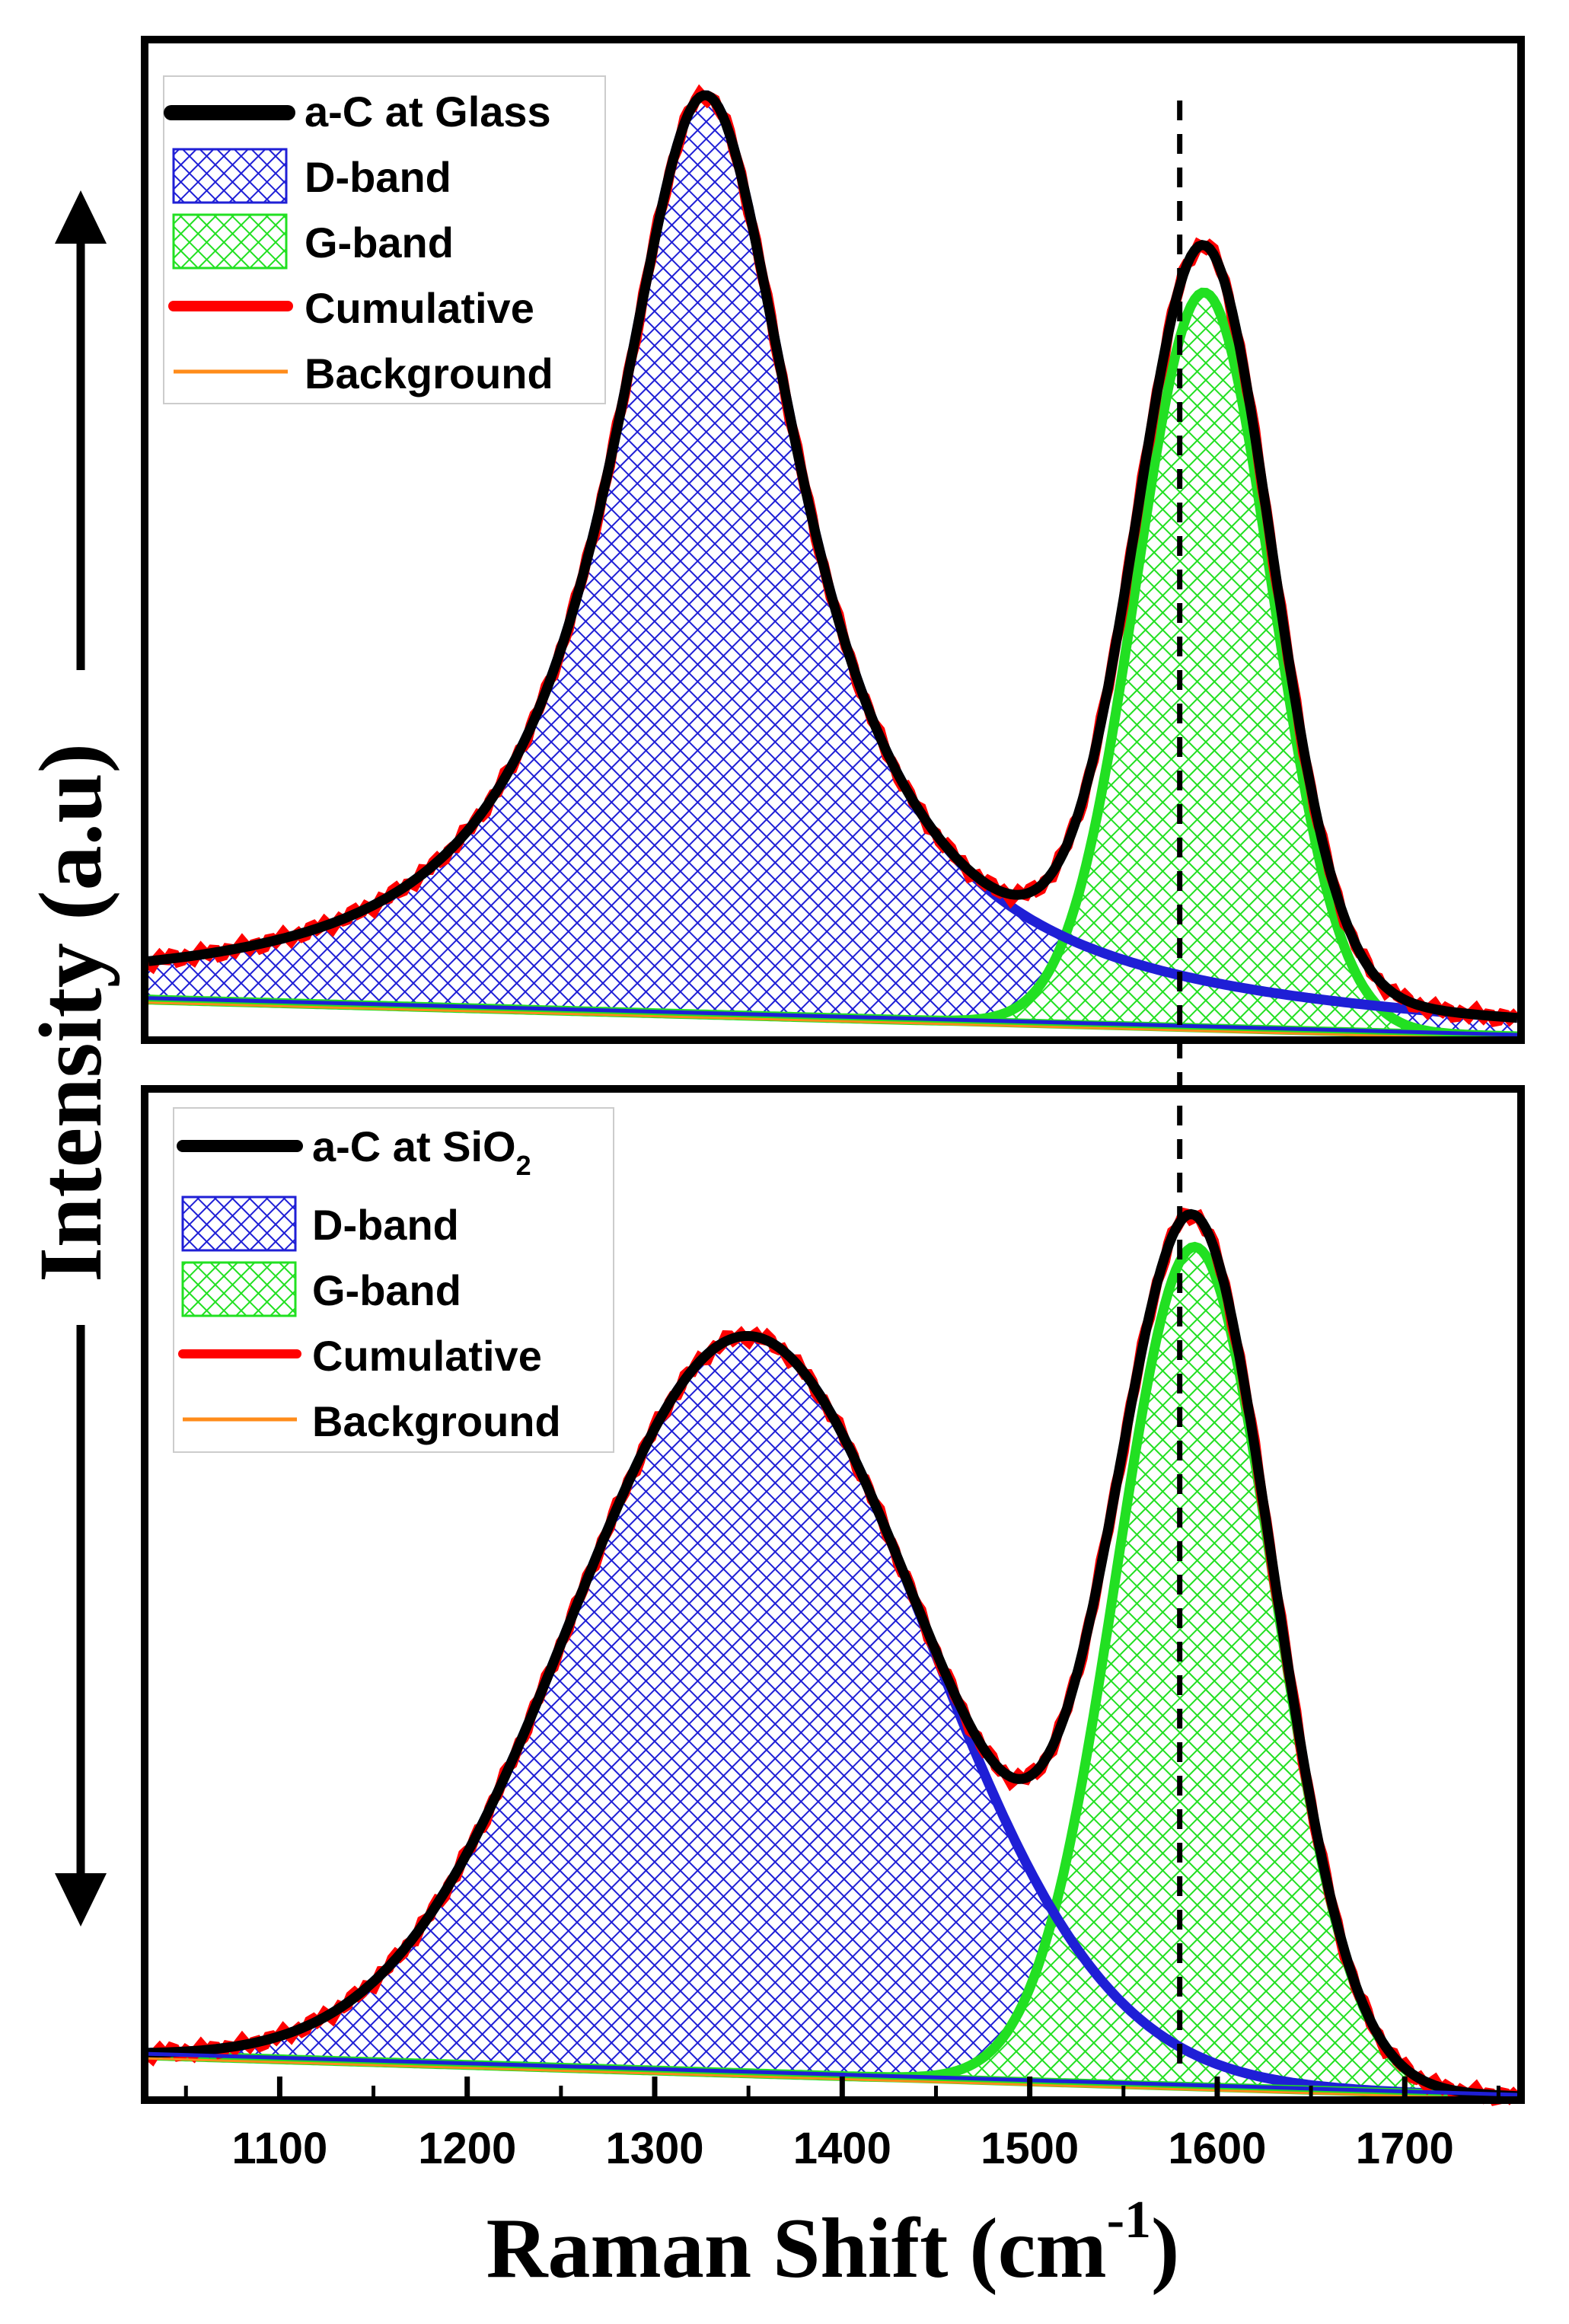 Image resolution: width=1569 pixels, height=2324 pixels. I want to click on bottom-legend-d-label: D-band, so click(386, 1225).